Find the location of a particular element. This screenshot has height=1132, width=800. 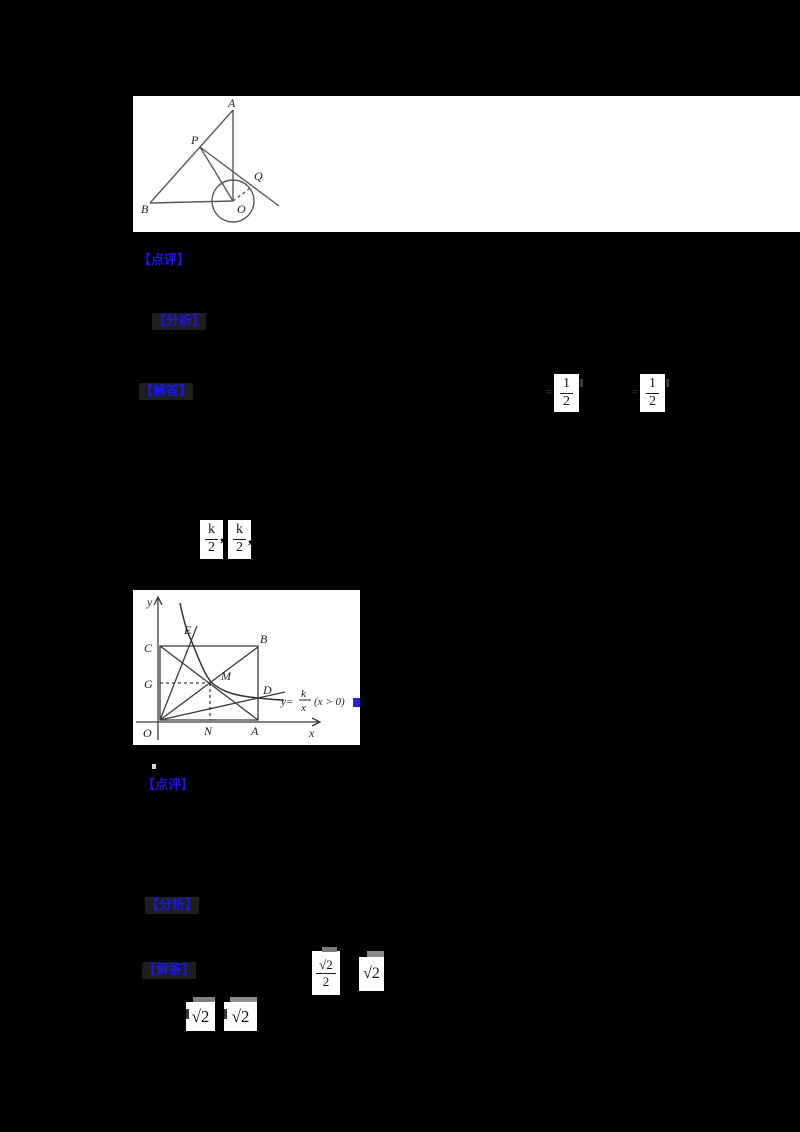

section-label-solution-2: 【解答】 is located at coordinates (169, 970).